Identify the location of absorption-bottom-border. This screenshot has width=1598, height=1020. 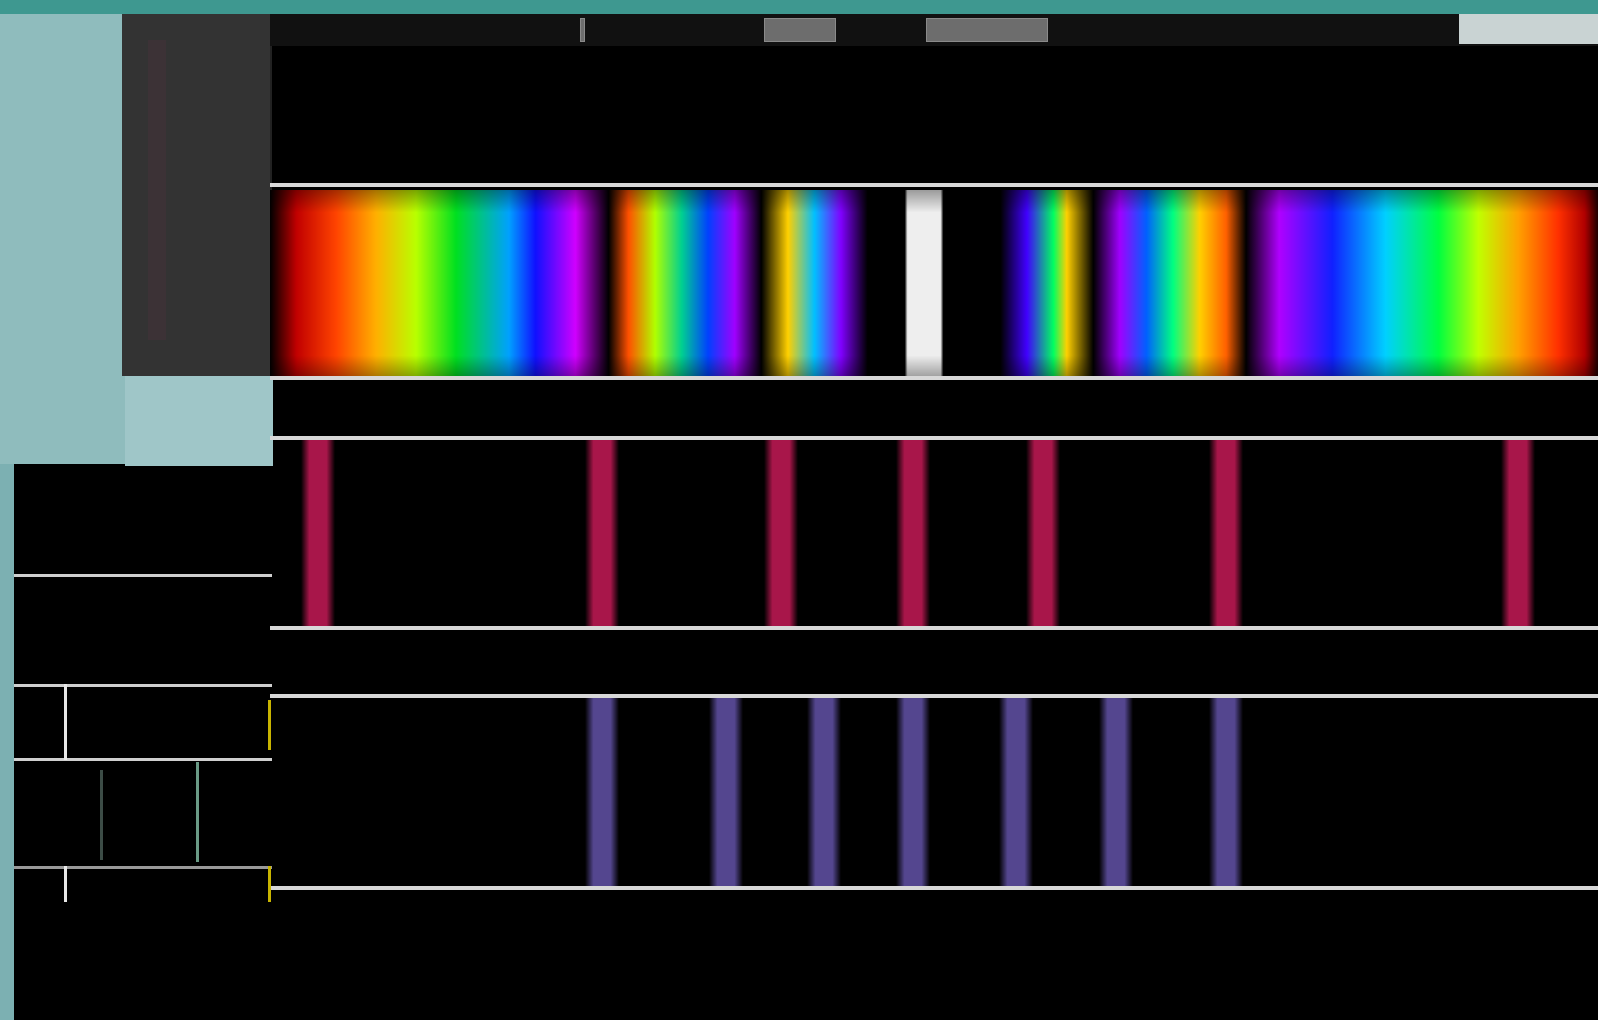
(934, 888).